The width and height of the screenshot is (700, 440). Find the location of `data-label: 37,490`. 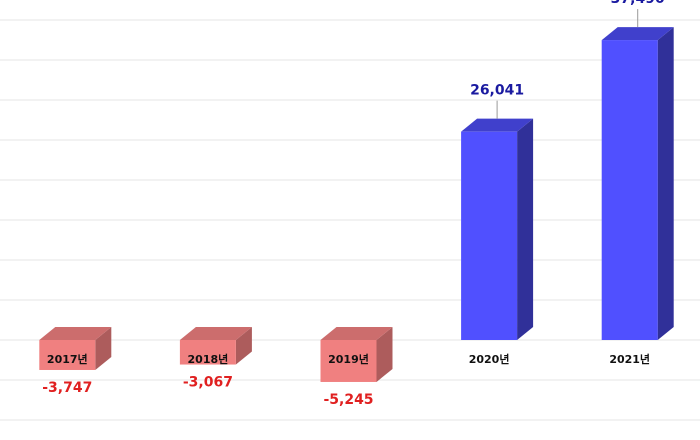

data-label: 37,490 is located at coordinates (638, 3).